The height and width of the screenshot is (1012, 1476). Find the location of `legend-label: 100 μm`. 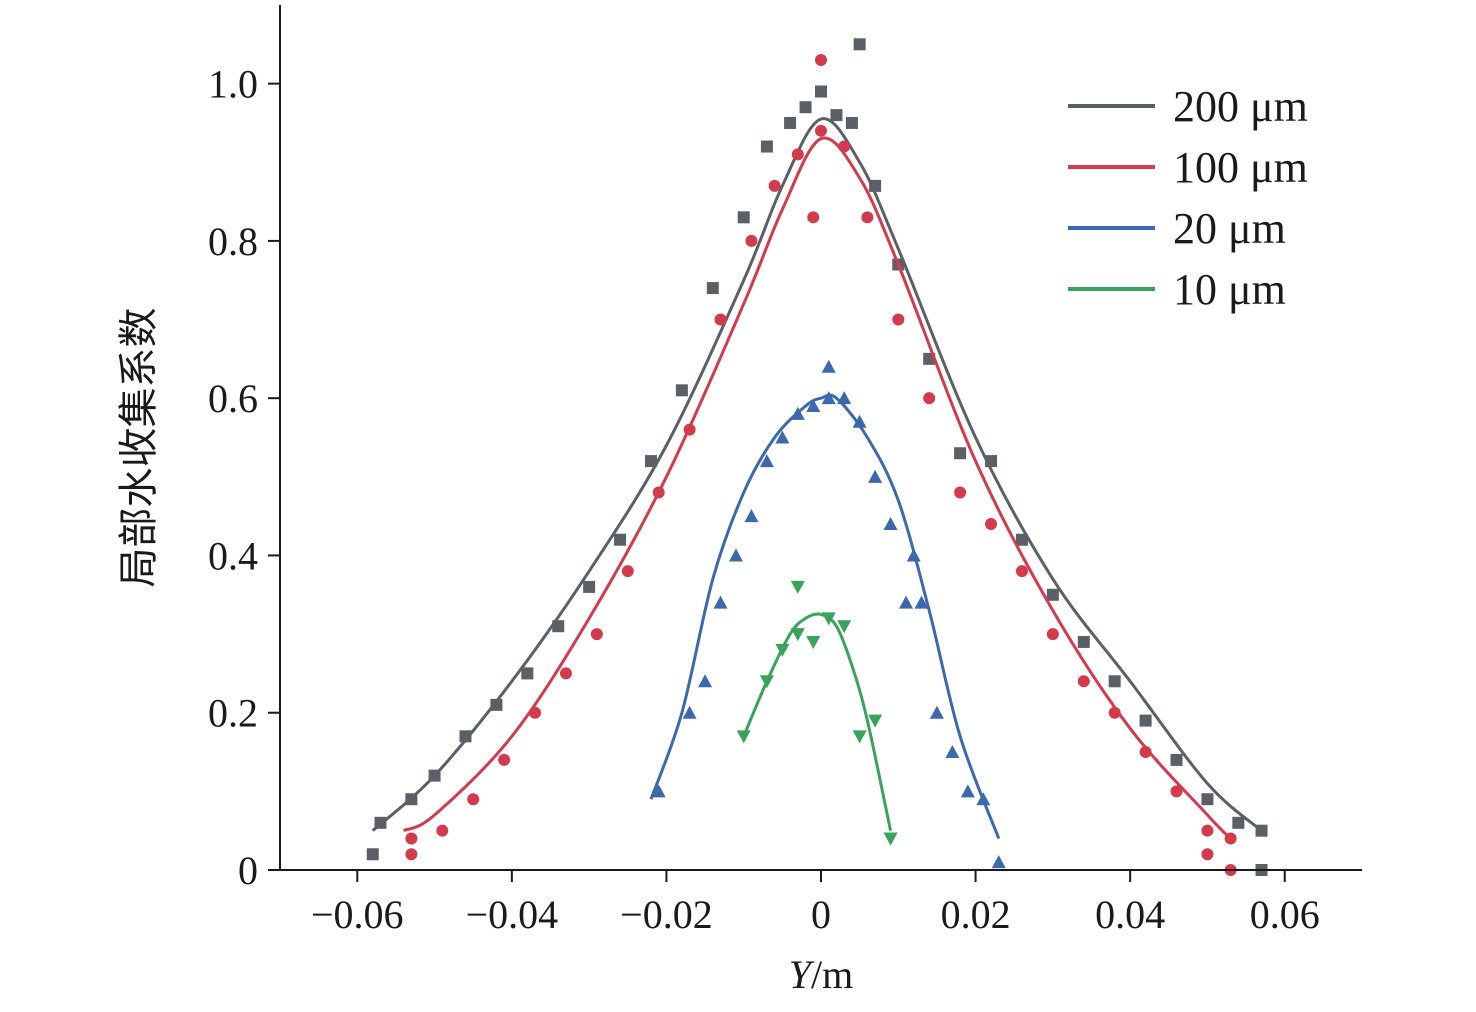

legend-label: 100 μm is located at coordinates (1240, 167).